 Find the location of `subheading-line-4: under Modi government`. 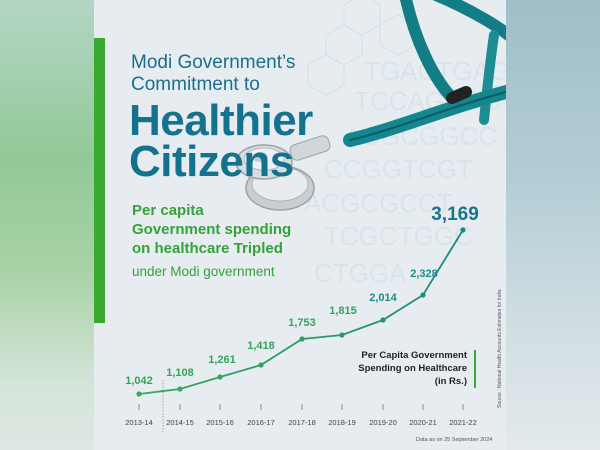

subheading-line-4: under Modi government is located at coordinates (203, 271).